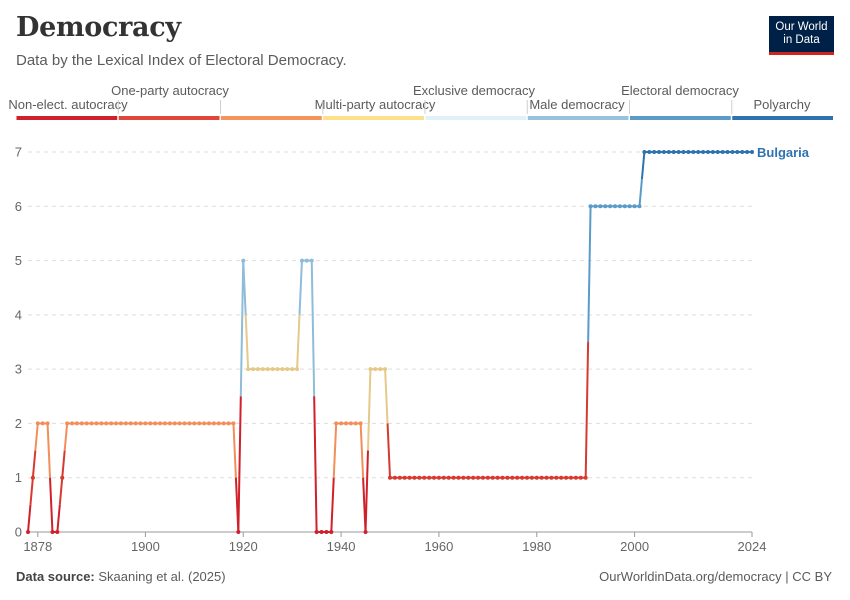 The width and height of the screenshot is (850, 600). I want to click on source-text: Skaaning et al. (2025), so click(162, 576).